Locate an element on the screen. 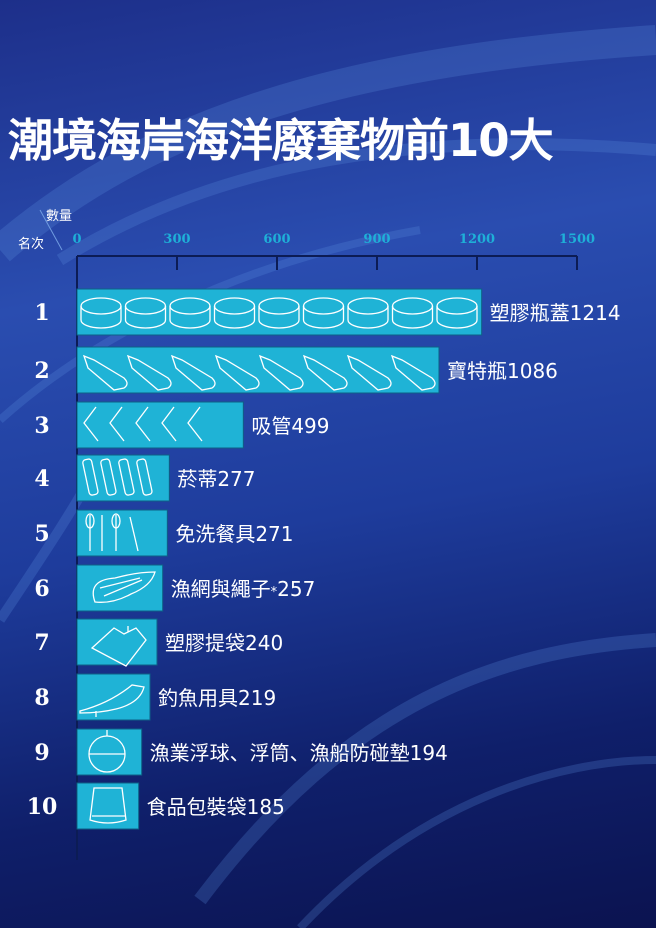 Image resolution: width=656 pixels, height=928 pixels. x-tick-label: 900 is located at coordinates (376, 239).